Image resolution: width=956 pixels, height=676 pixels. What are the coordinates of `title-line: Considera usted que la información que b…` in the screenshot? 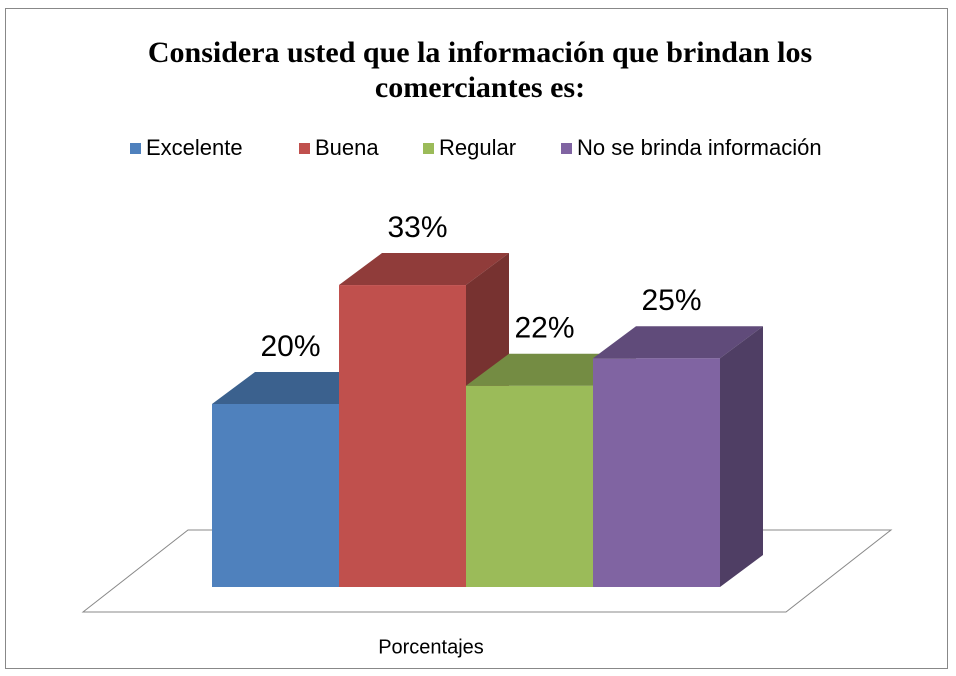 It's located at (480, 52).